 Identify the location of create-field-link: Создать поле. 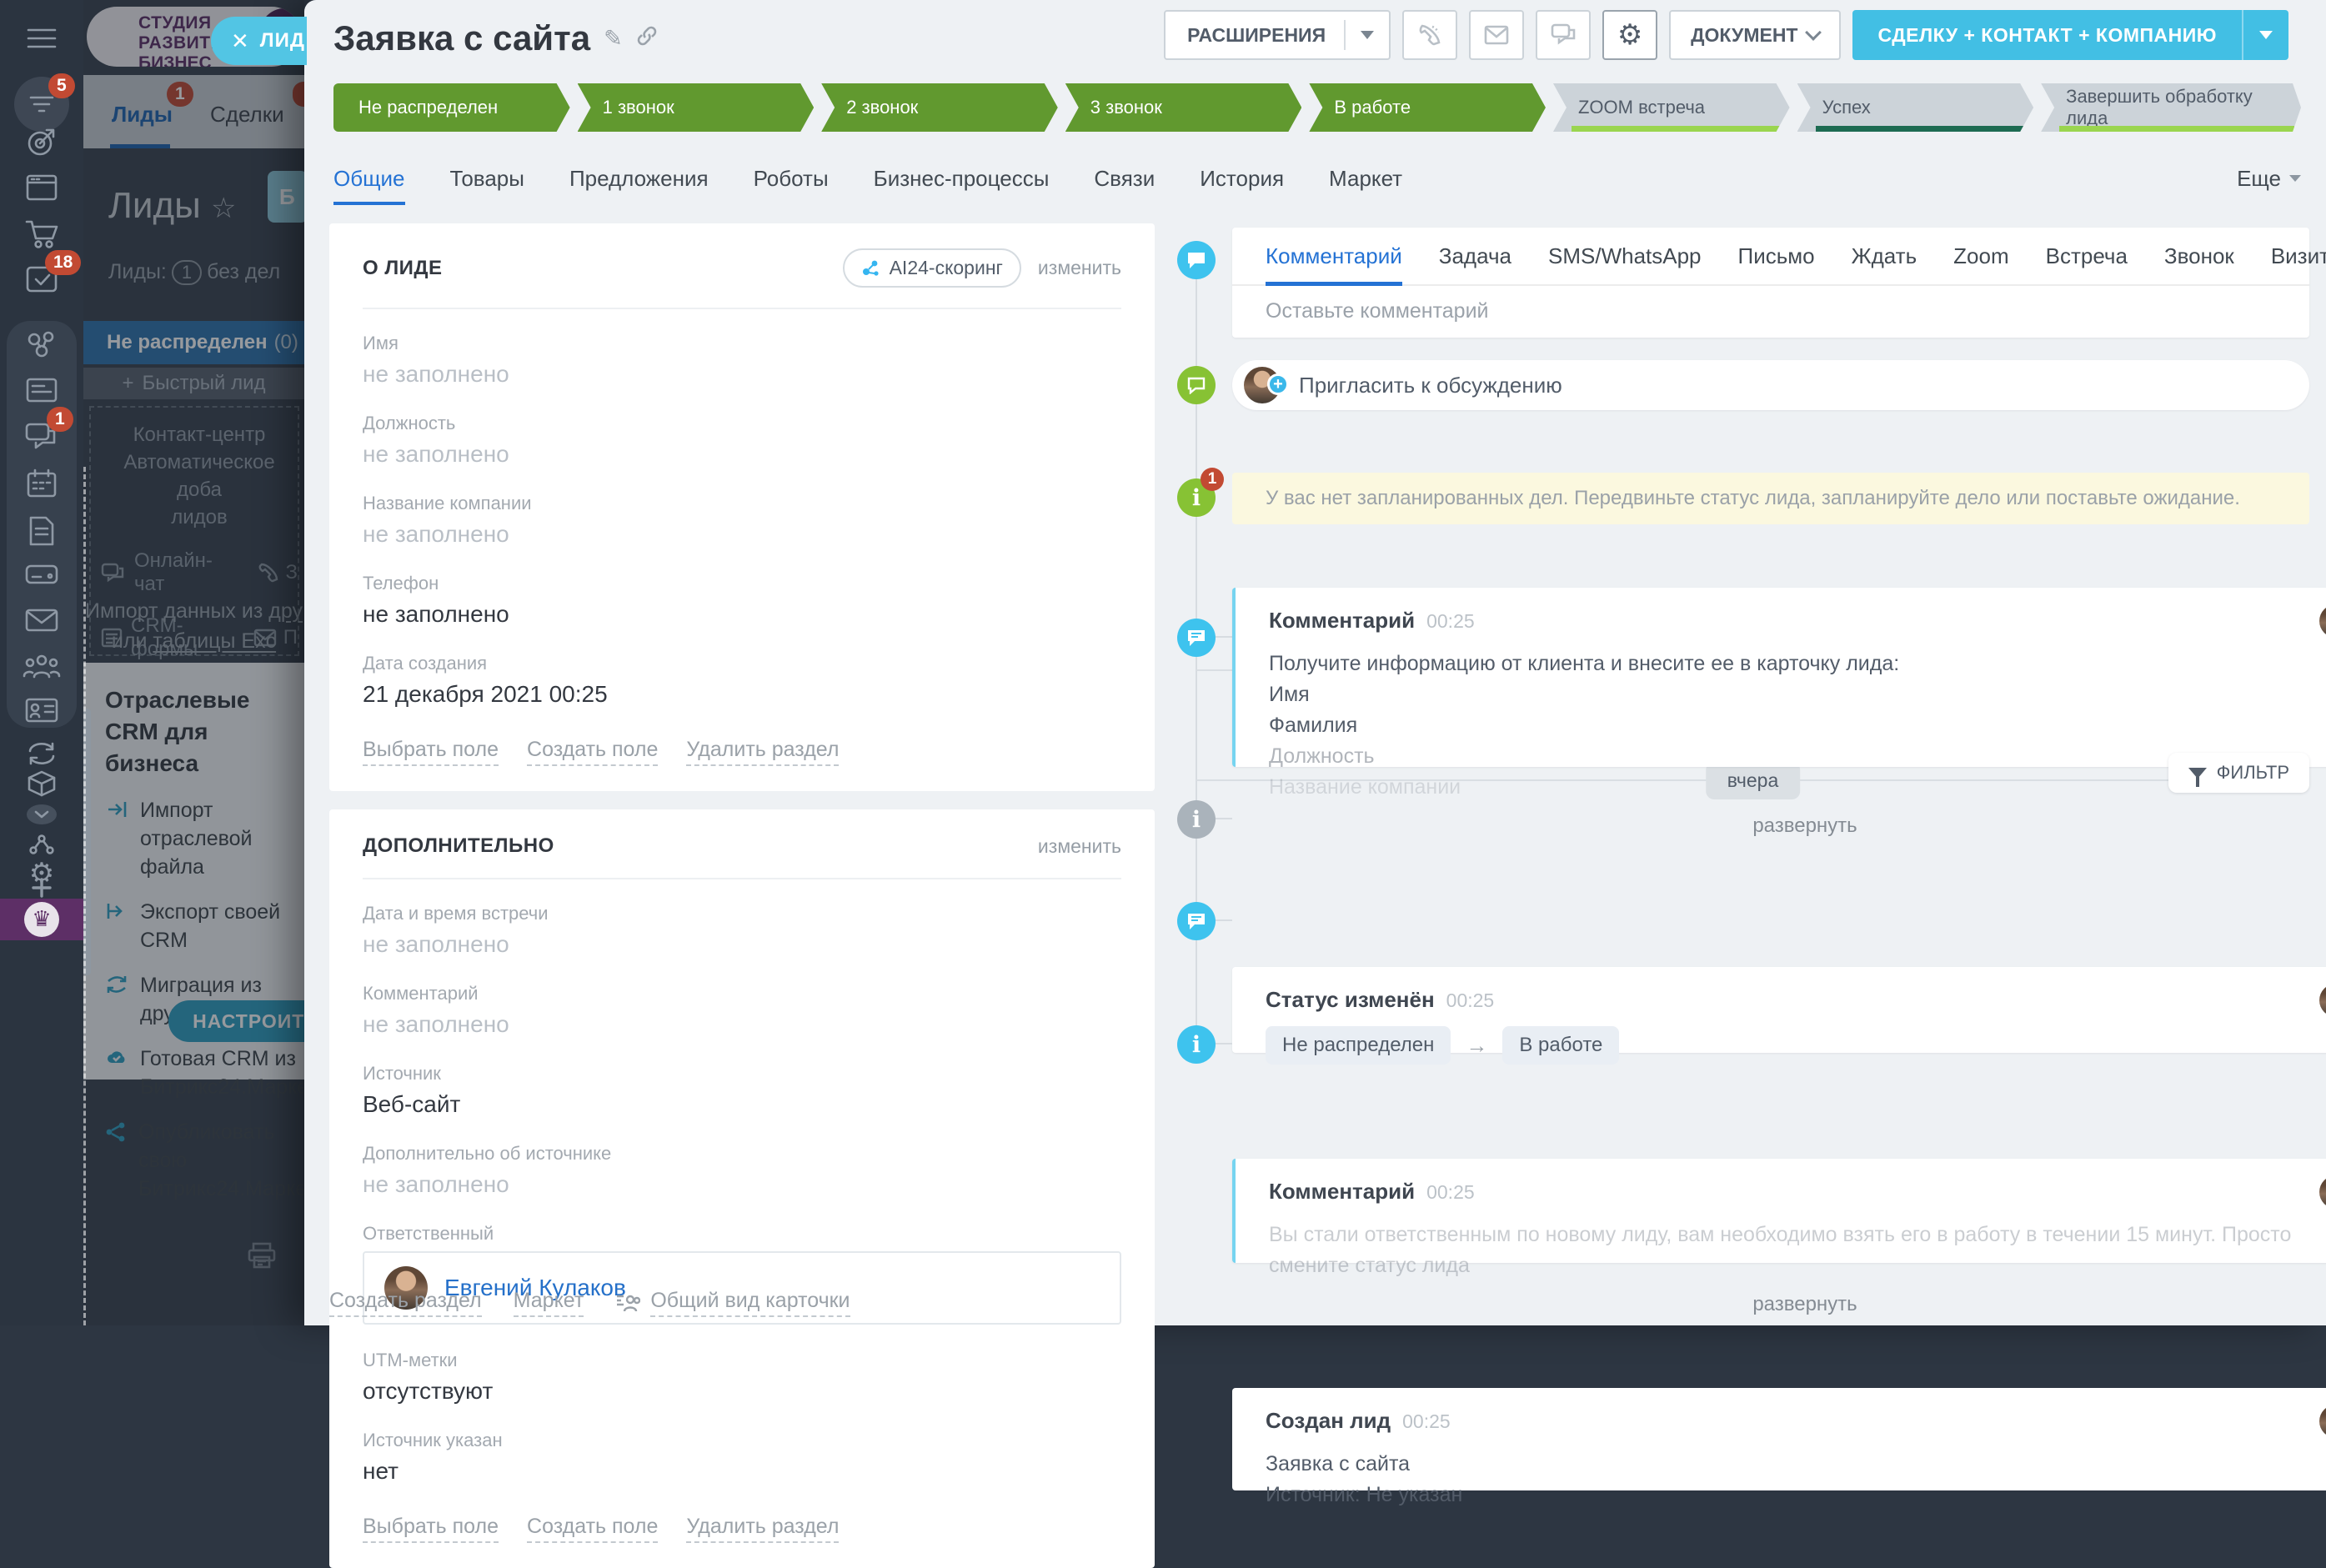
(593, 1529).